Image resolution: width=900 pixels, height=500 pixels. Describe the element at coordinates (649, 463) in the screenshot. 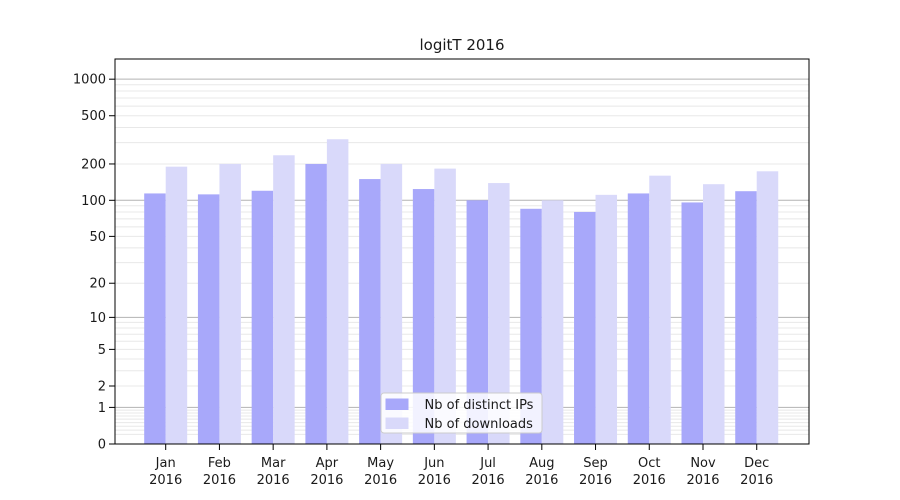

I see `x-tick-label-oct-2016: Oct` at that location.